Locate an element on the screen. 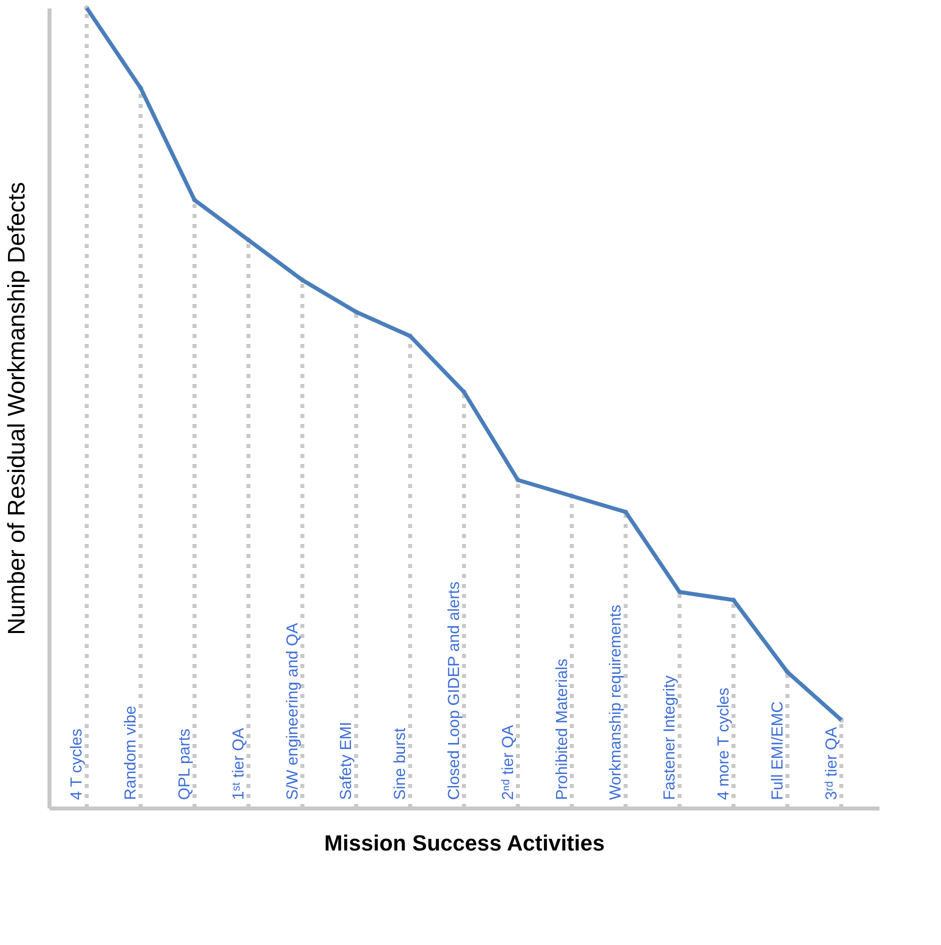 The height and width of the screenshot is (945, 941). x-axis-title: Mission Success Activities is located at coordinates (464, 843).